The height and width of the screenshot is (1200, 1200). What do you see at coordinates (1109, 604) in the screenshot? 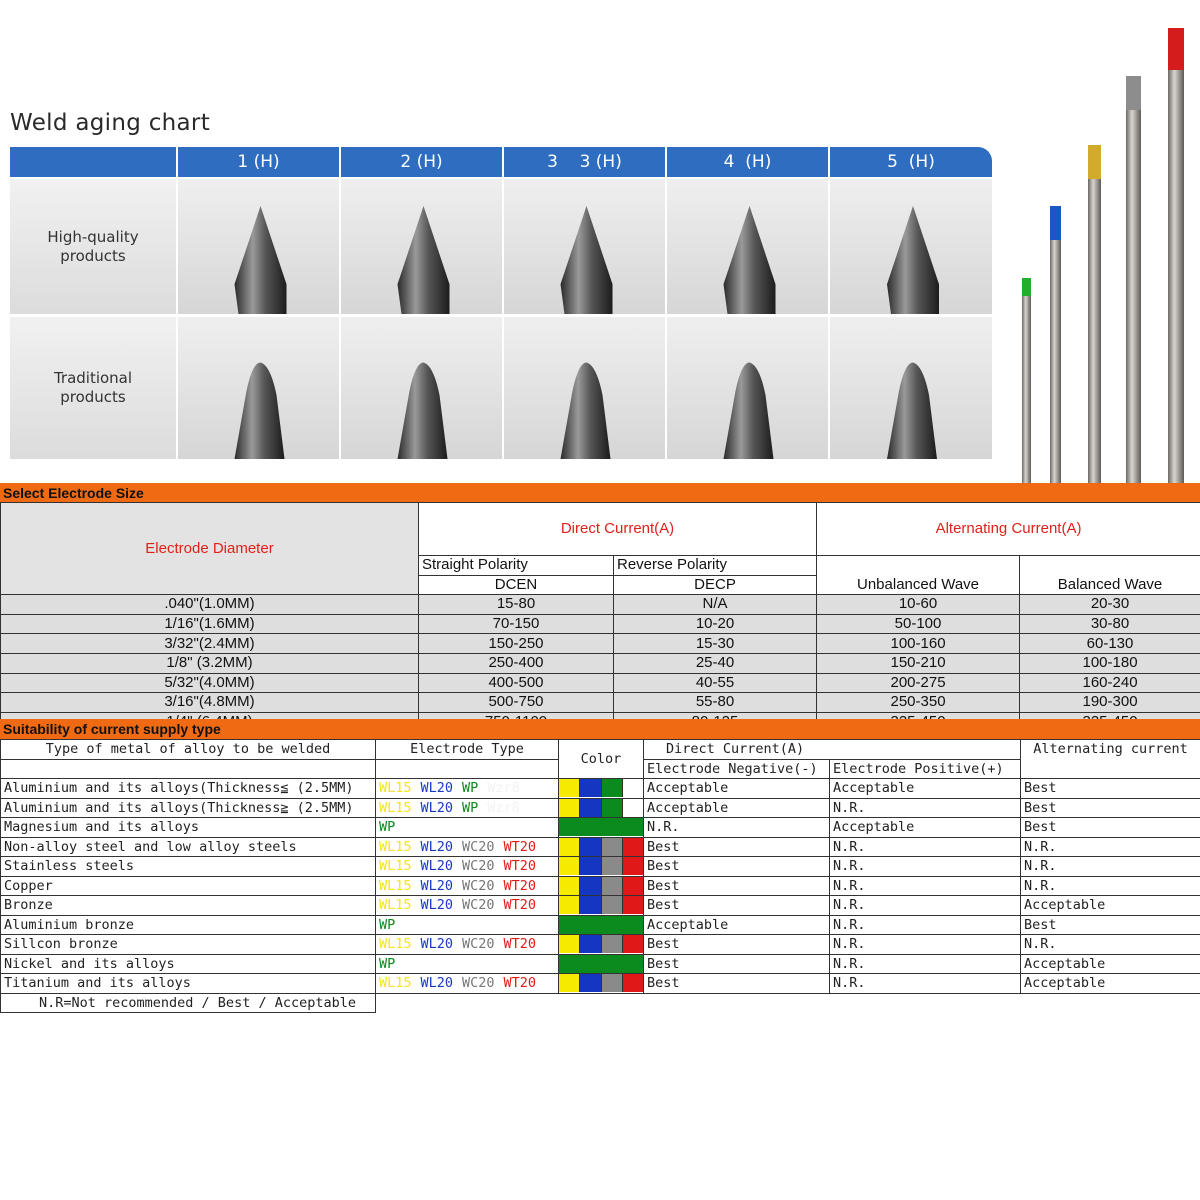
I see `size-balanced-cell: 20-30` at bounding box center [1109, 604].